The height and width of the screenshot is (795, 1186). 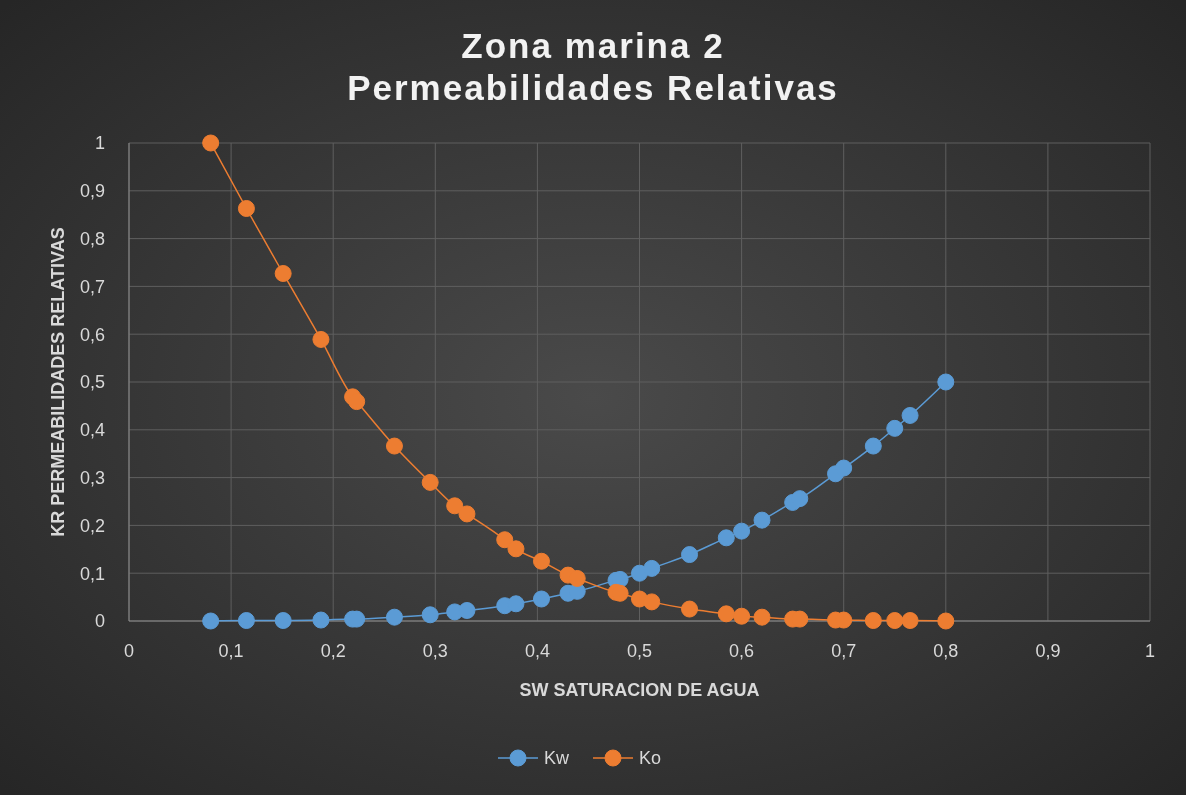 I want to click on legend-label: Kw, so click(x=557, y=758).